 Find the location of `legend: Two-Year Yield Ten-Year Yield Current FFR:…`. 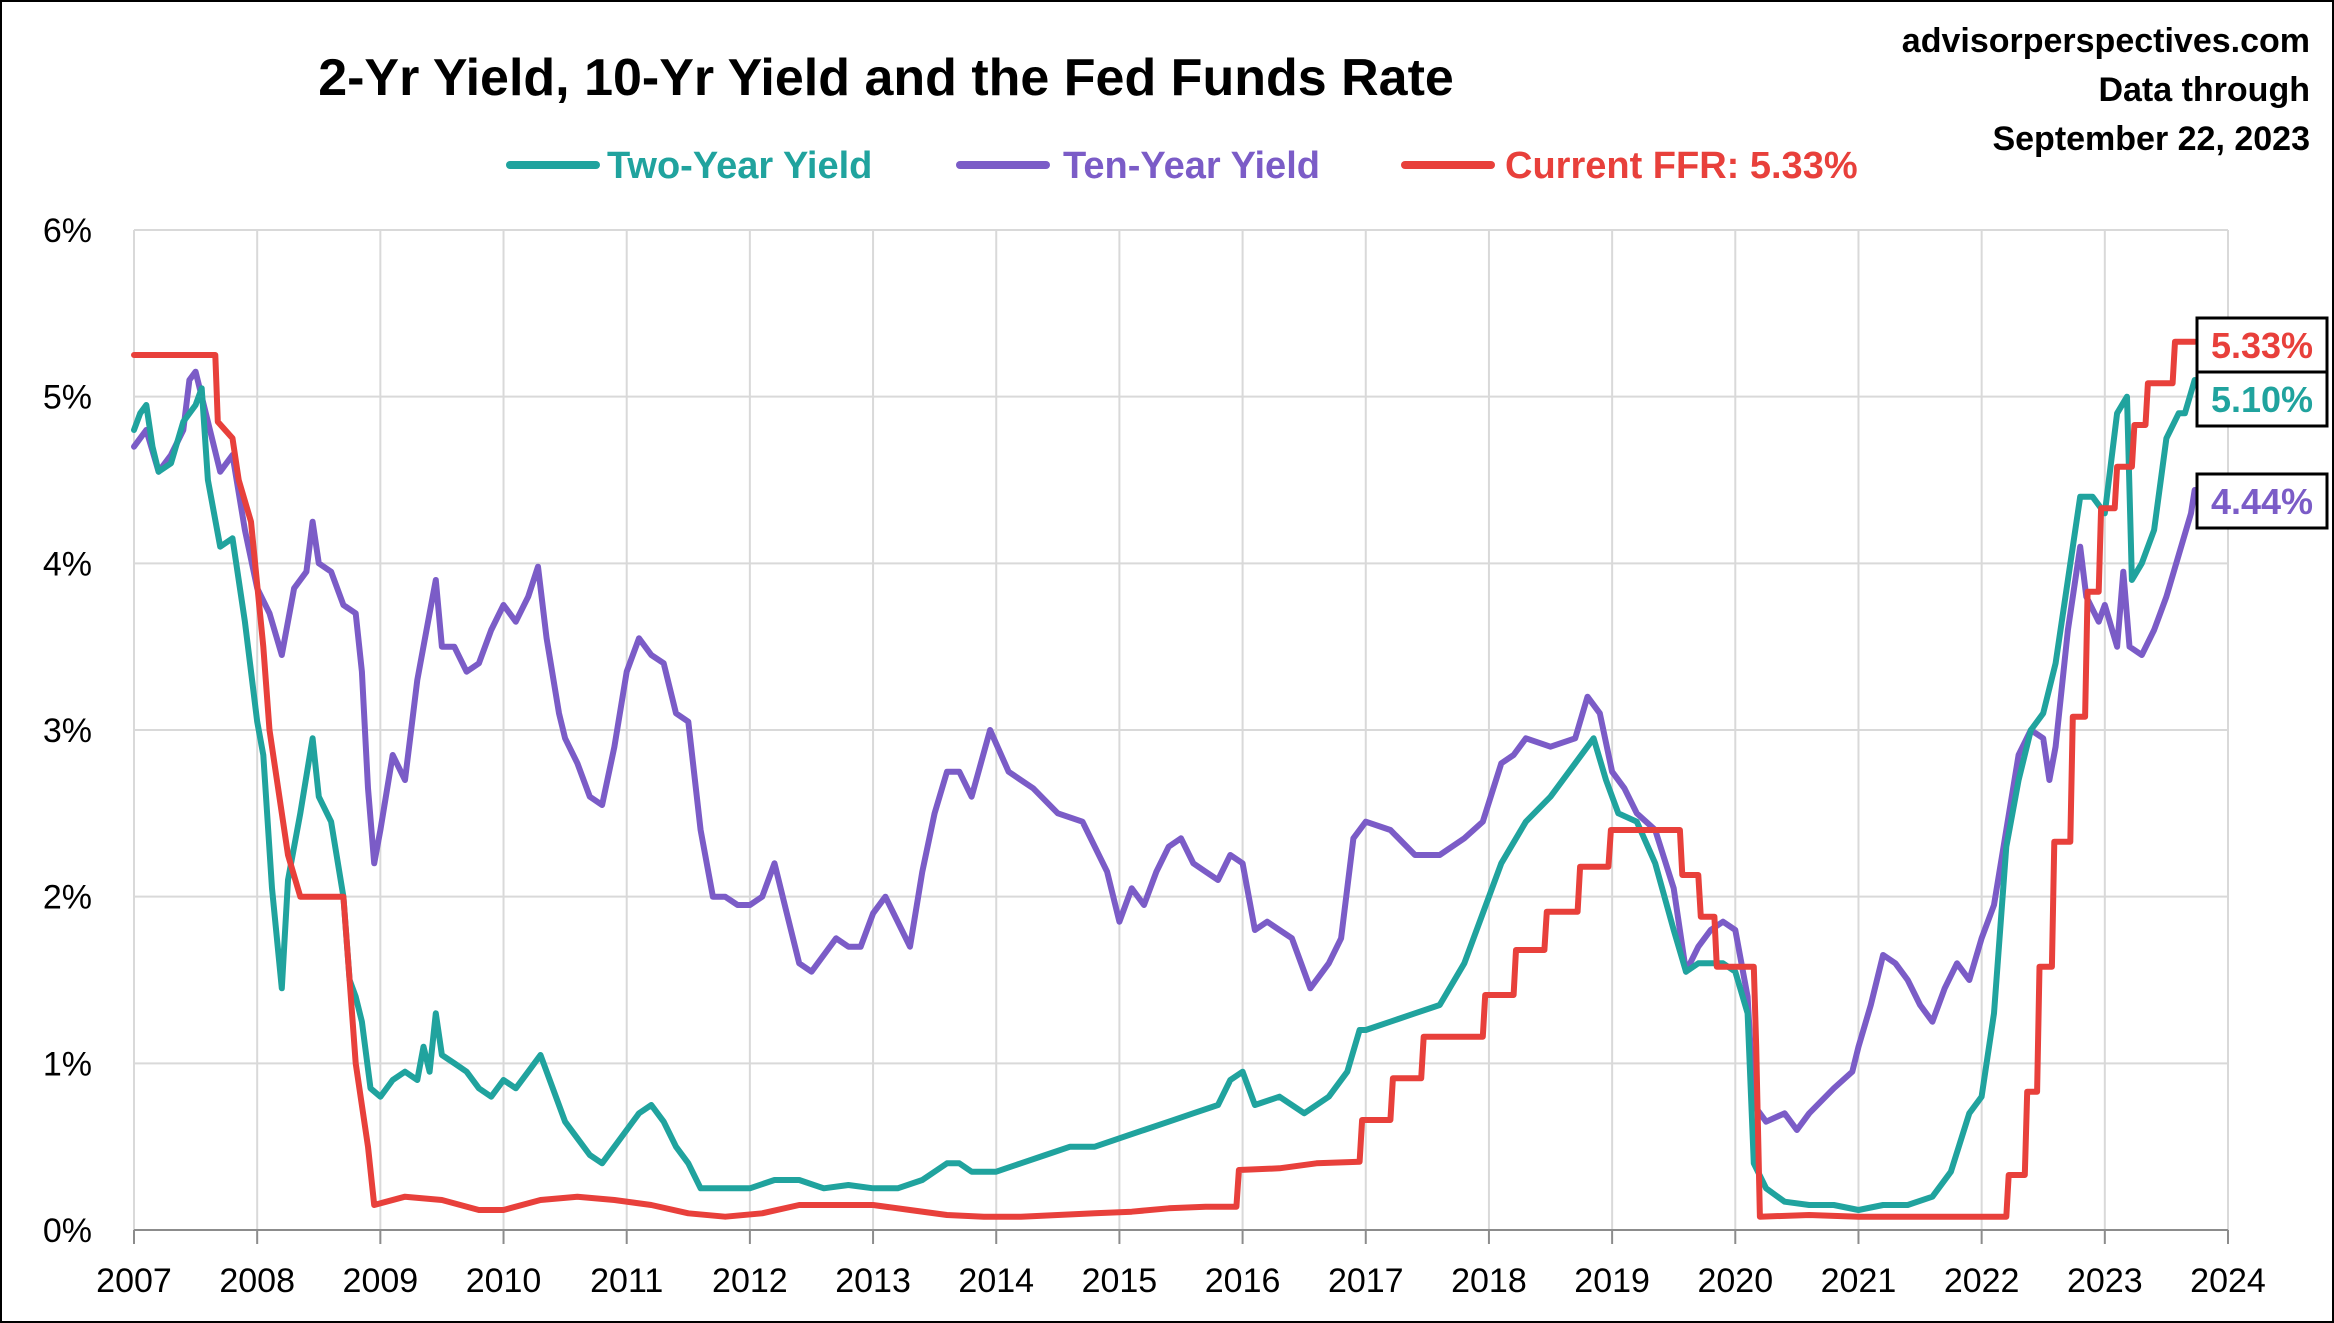

legend: Two-Year Yield Ten-Year Yield Current FFR:… is located at coordinates (1182, 166).